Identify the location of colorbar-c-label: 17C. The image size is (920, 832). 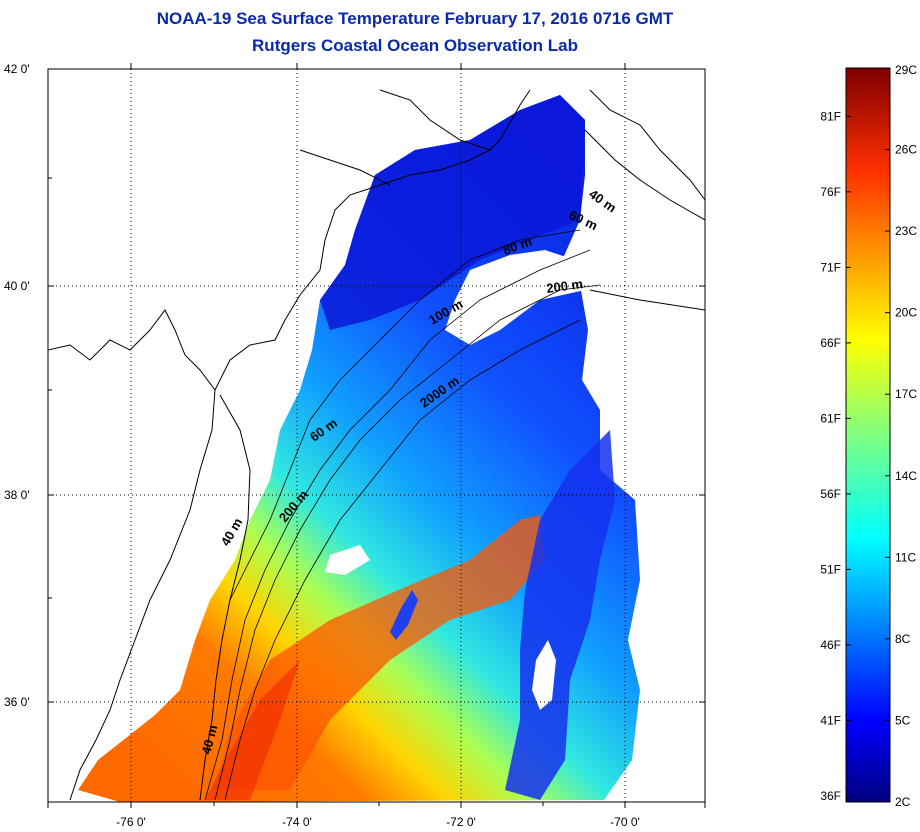
(906, 394).